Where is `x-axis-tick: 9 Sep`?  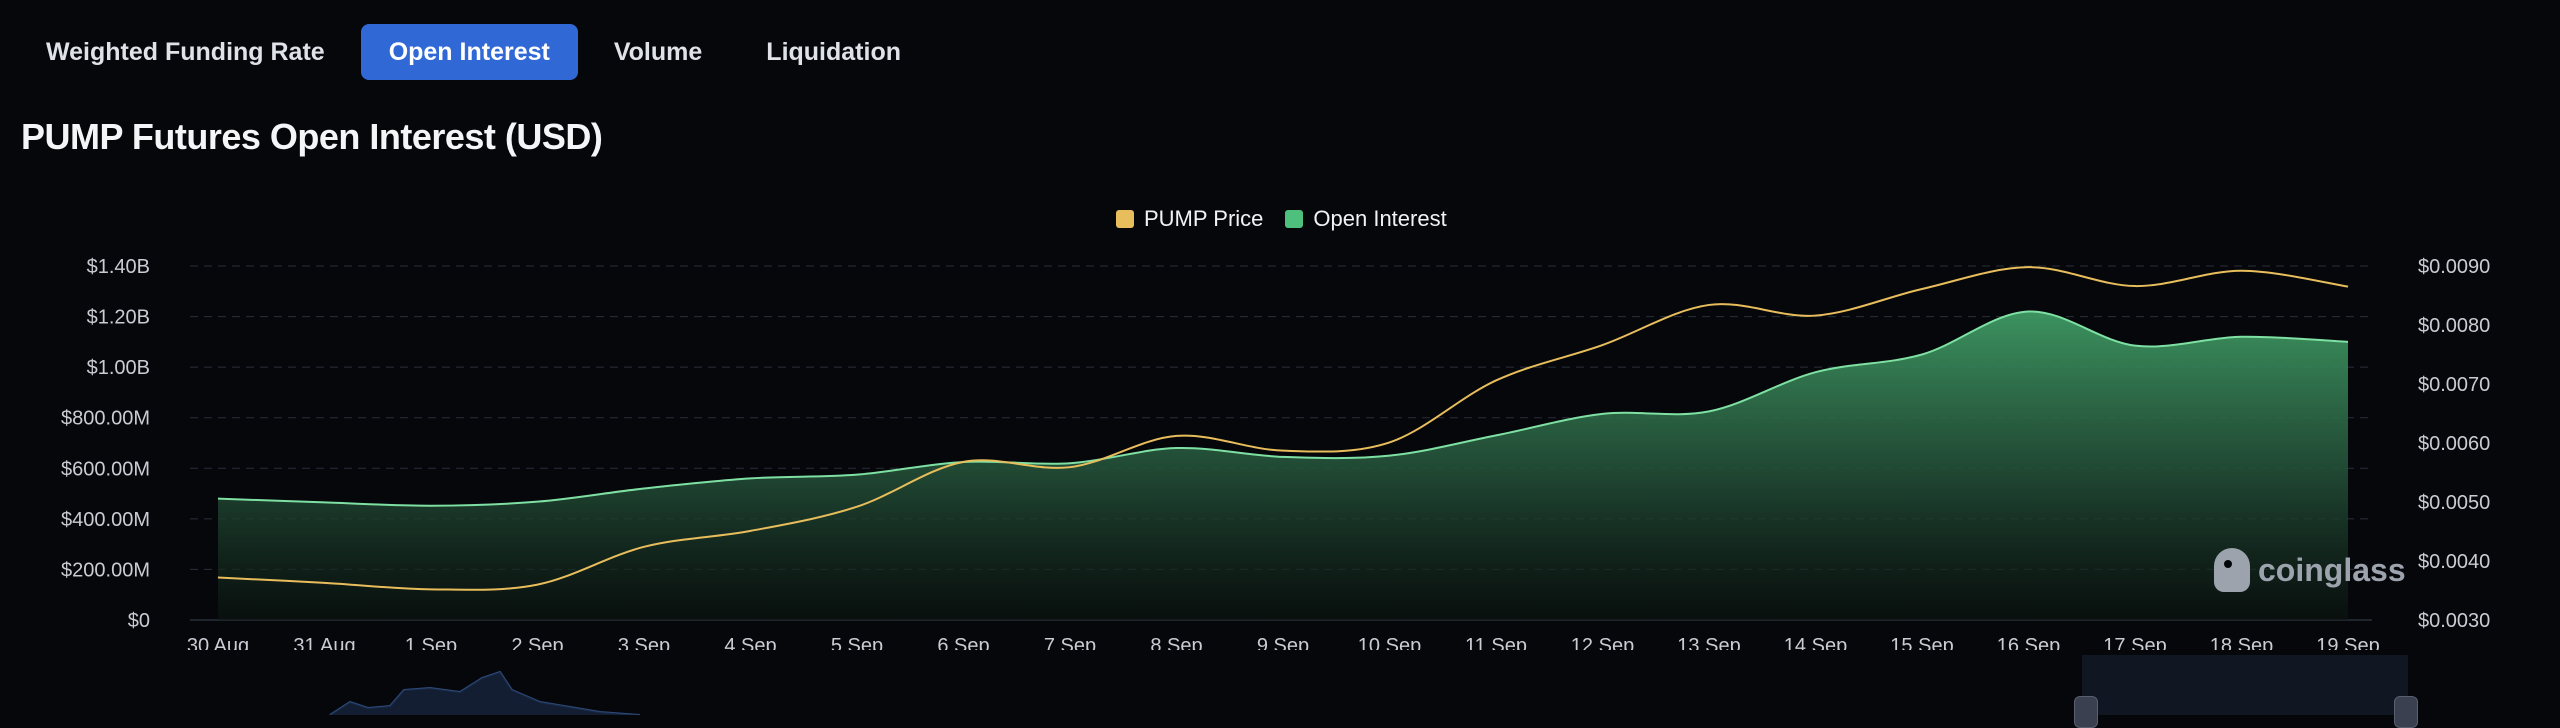 x-axis-tick: 9 Sep is located at coordinates (1283, 642).